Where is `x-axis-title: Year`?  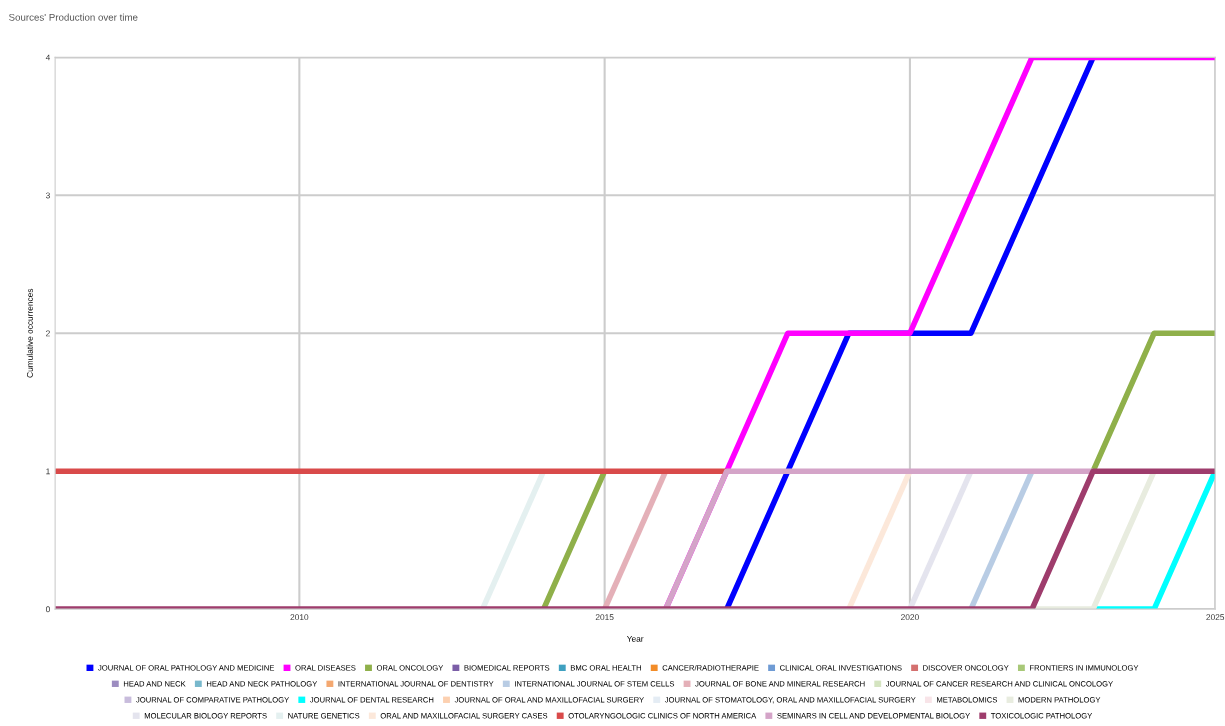
x-axis-title: Year is located at coordinates (635, 638).